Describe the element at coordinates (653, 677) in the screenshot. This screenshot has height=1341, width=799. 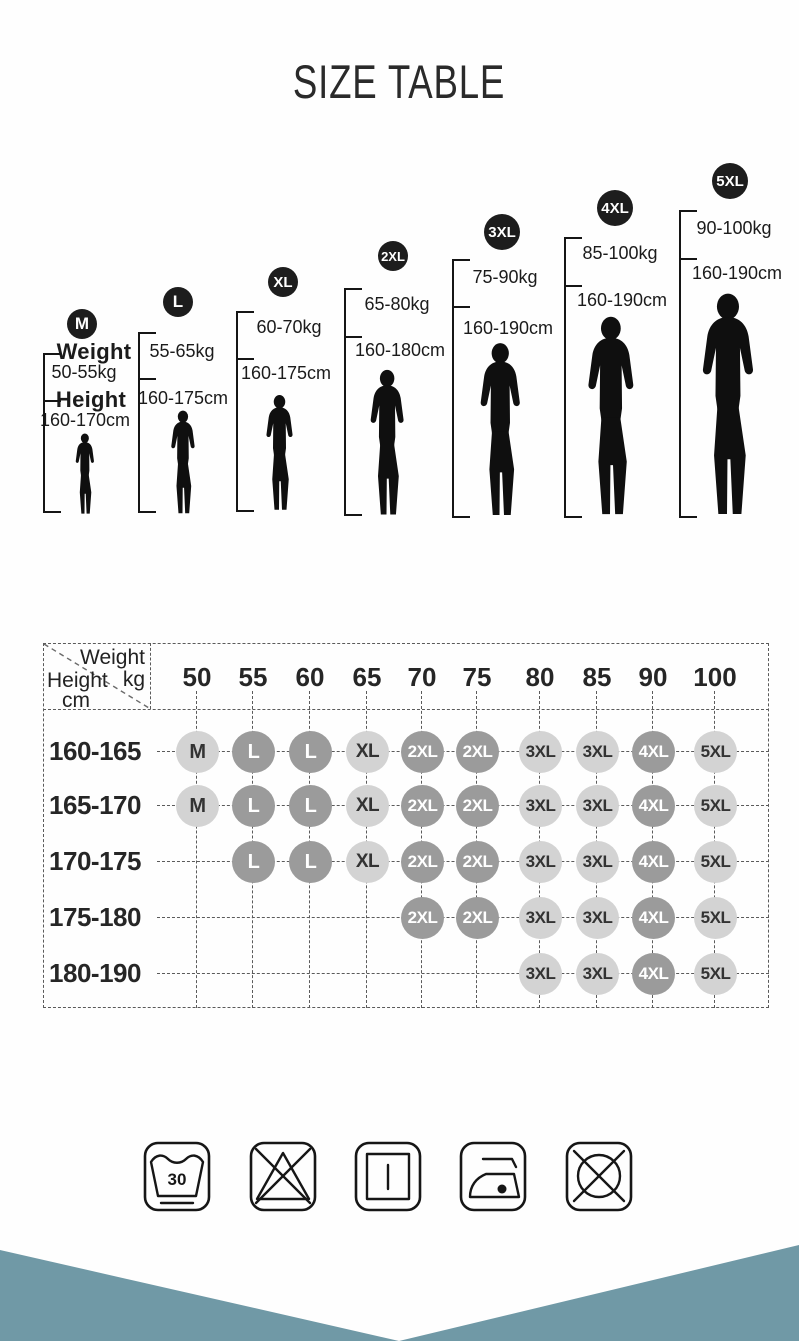
I see `weight-column-header: 90` at that location.